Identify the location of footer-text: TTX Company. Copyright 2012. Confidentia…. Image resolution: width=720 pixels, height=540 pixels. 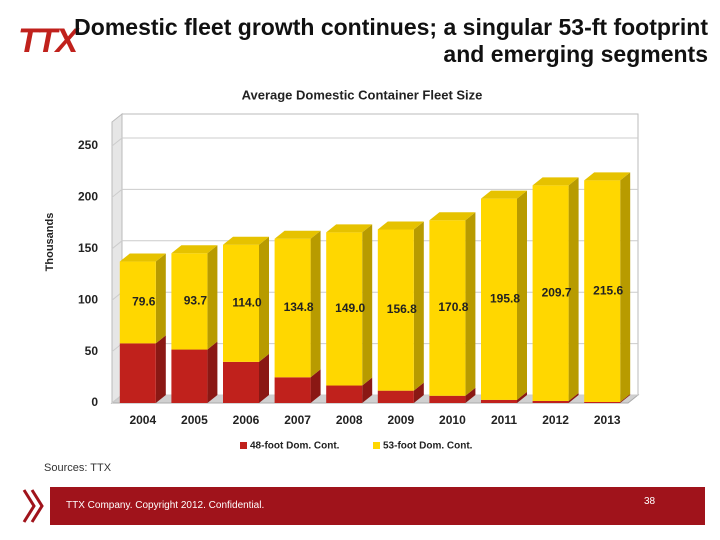
(165, 505).